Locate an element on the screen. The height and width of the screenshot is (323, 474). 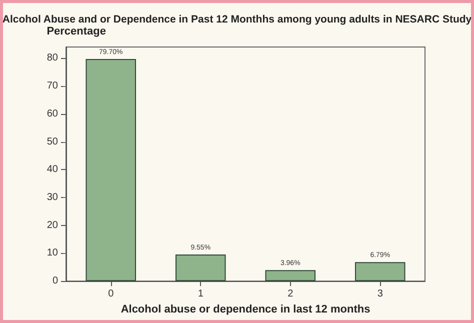
y-tick-label: 80 is located at coordinates (52, 58).